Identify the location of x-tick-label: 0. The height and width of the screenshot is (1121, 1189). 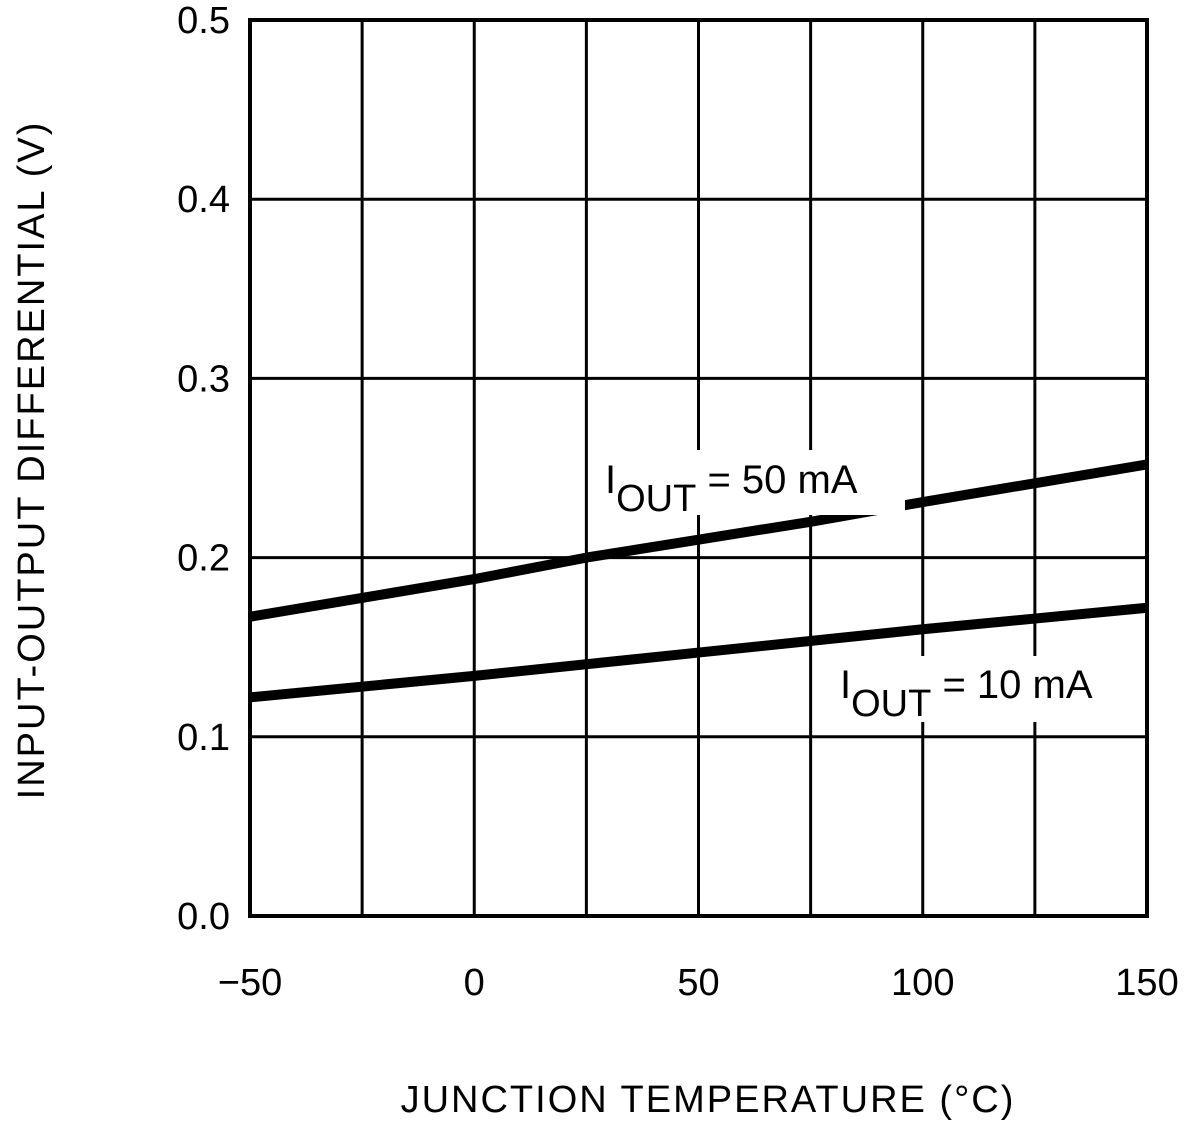
(474, 983).